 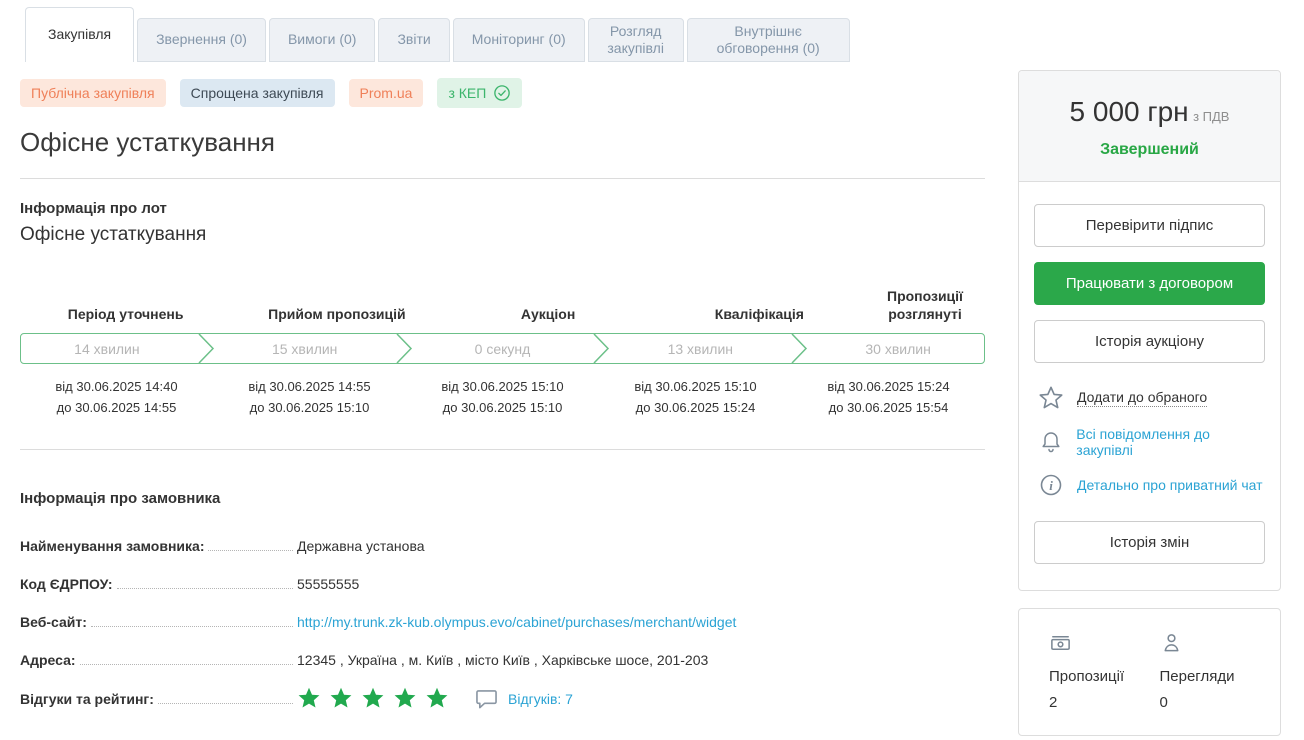 I want to click on svg-text: i, so click(x=1051, y=485).